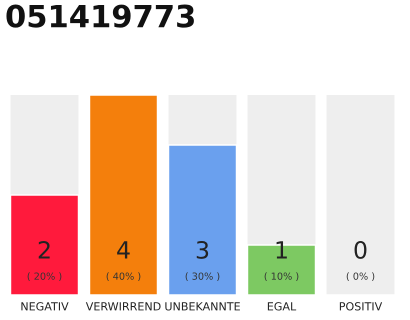 This screenshot has width=410, height=320. Describe the element at coordinates (202, 306) in the screenshot. I see `x-tick-label: UNBEKANNTE` at that location.